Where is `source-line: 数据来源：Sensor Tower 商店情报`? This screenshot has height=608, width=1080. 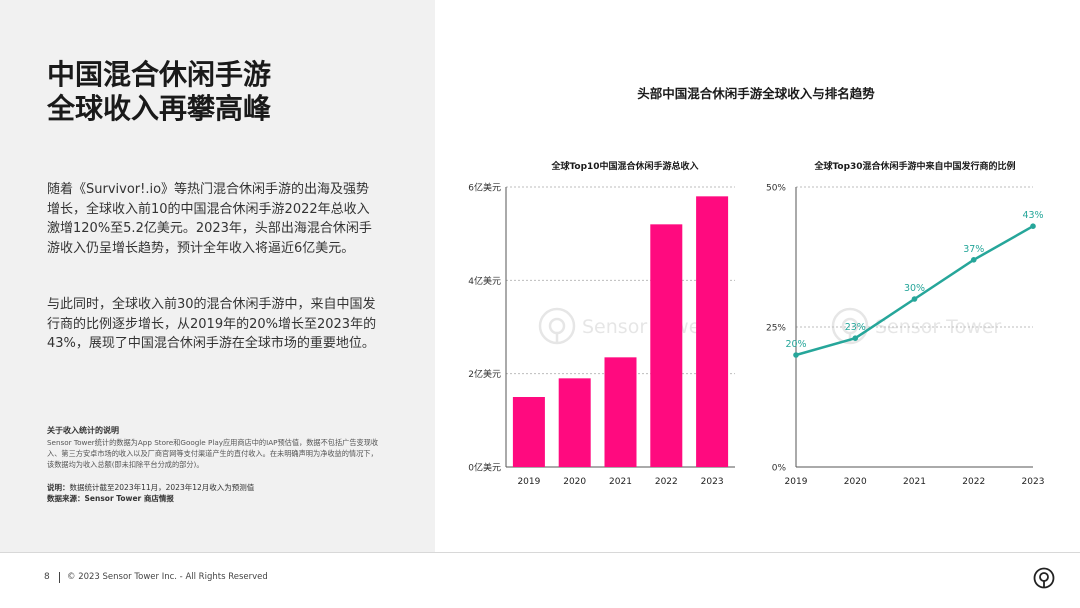
source-line: 数据来源：Sensor Tower 商店情报 is located at coordinates (110, 498).